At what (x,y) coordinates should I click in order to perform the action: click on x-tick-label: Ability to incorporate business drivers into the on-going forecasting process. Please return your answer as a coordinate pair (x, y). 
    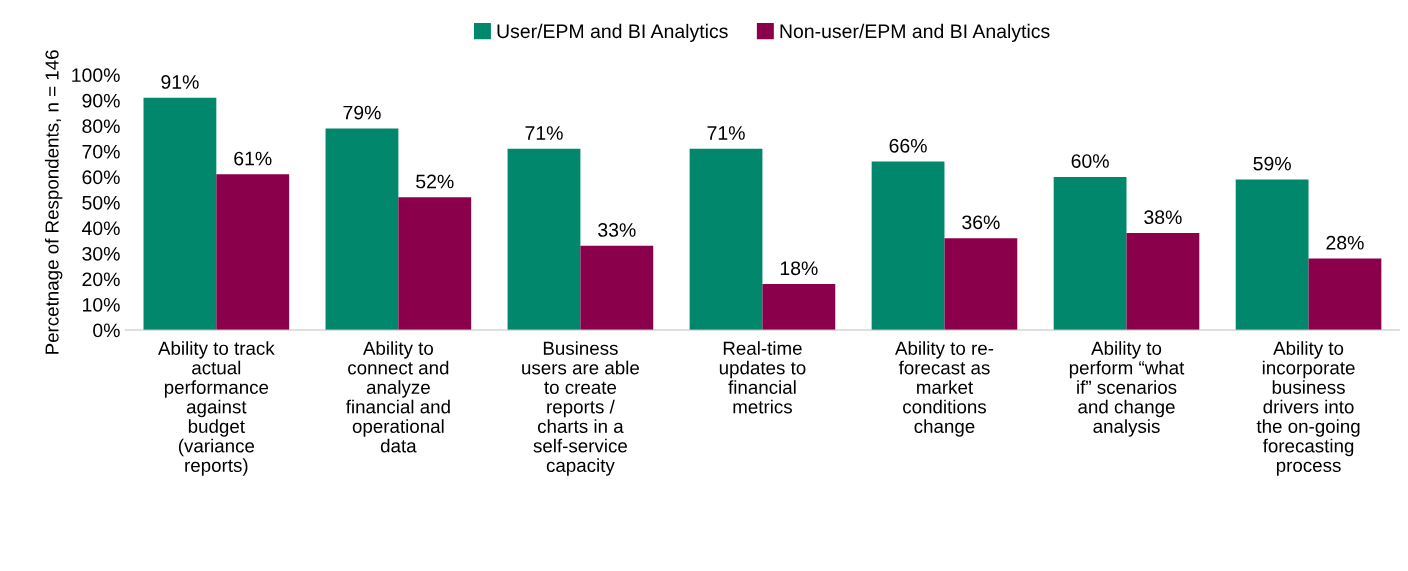
    Looking at the image, I should click on (1308, 408).